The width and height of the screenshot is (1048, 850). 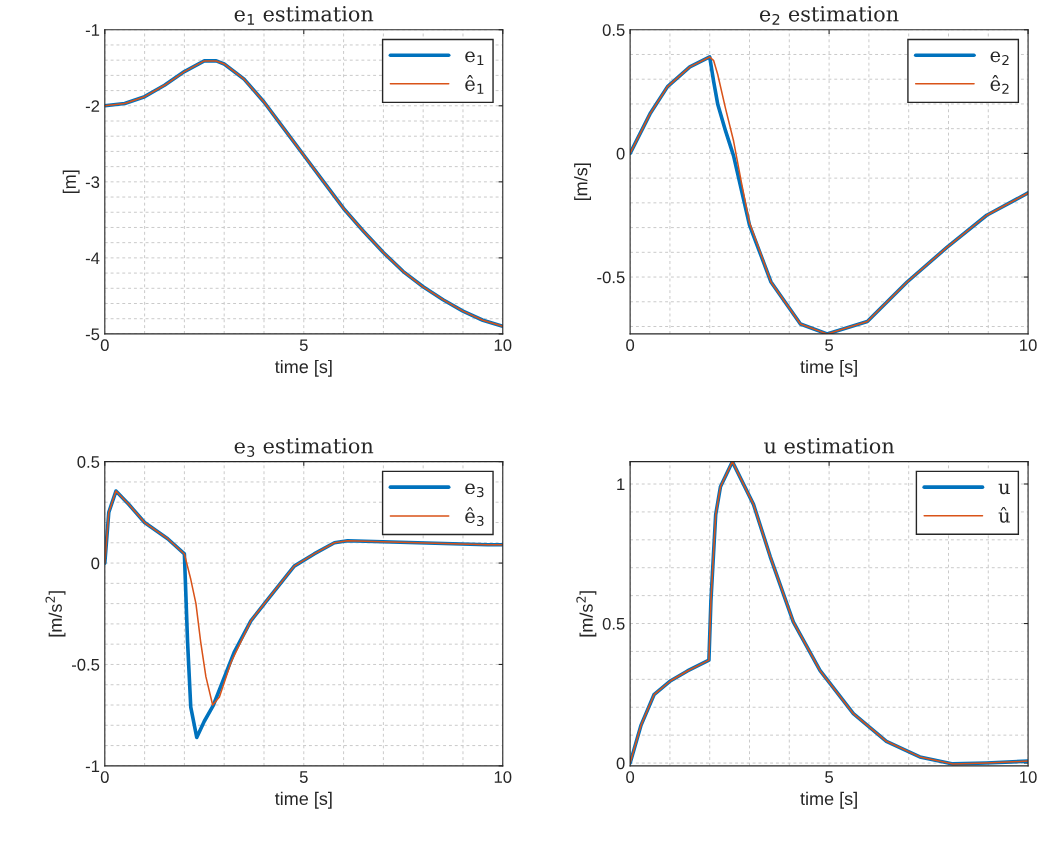 What do you see at coordinates (92, 106) in the screenshot?
I see `y-tick-label: -2` at bounding box center [92, 106].